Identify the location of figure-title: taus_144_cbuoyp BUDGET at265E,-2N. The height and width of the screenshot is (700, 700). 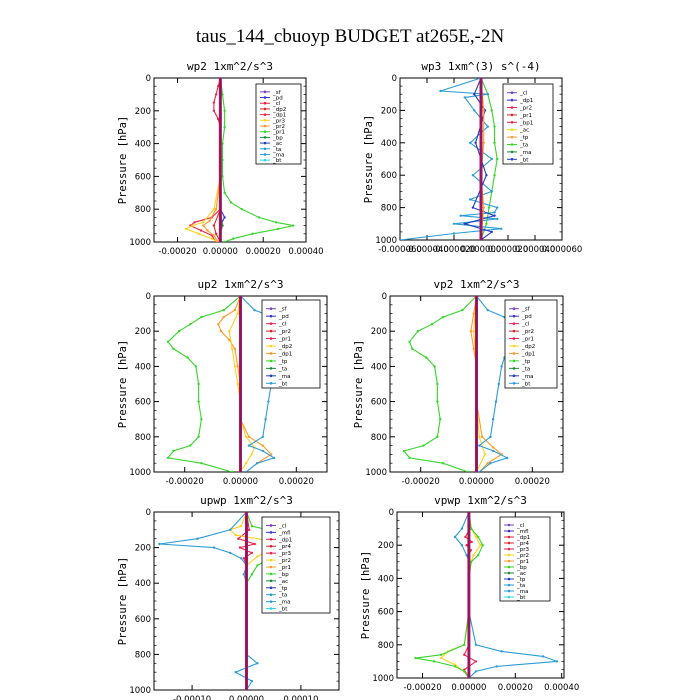
(350, 36).